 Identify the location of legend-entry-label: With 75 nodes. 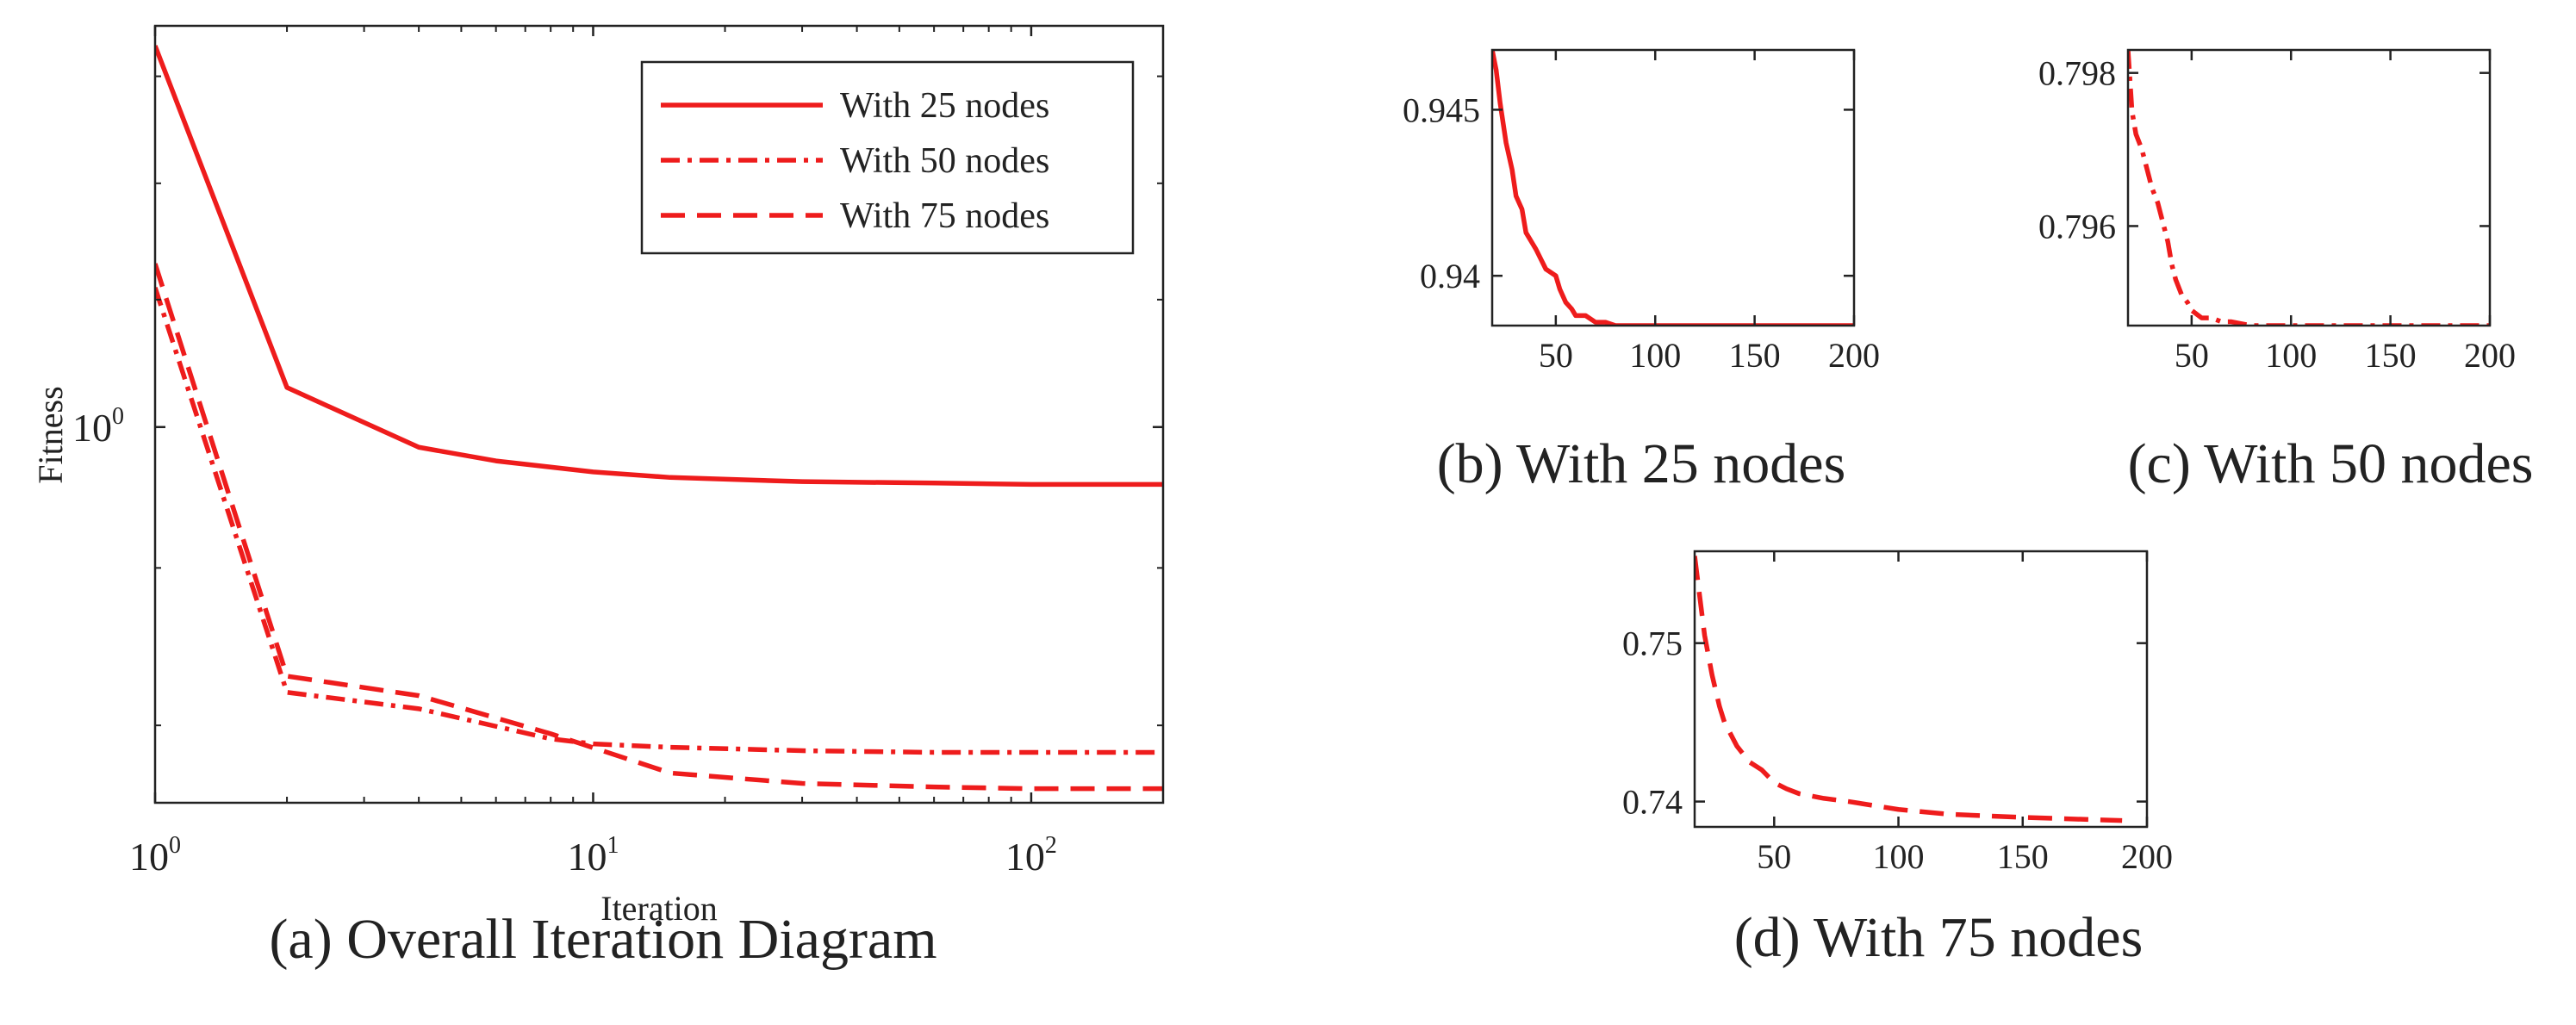
(945, 216).